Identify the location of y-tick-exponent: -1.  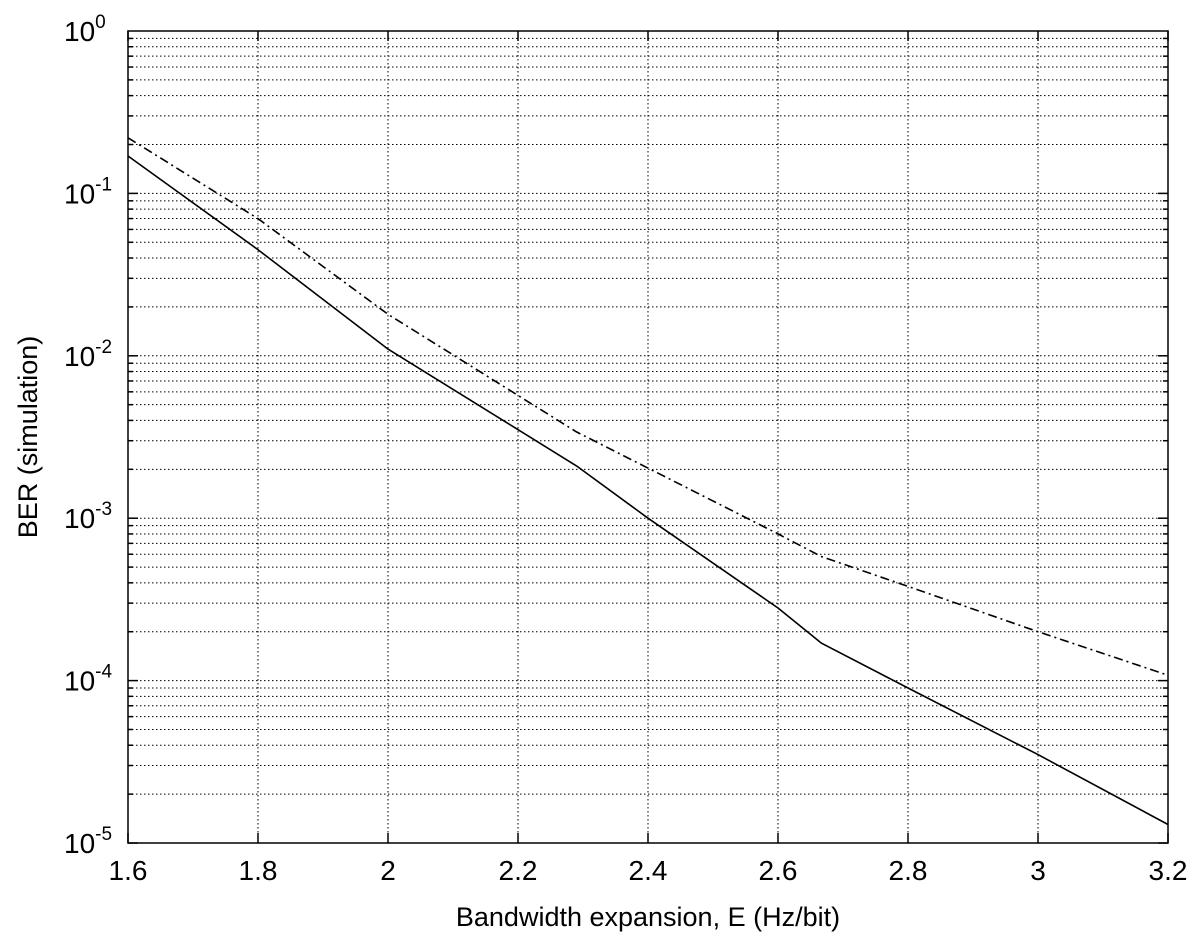
(103, 184).